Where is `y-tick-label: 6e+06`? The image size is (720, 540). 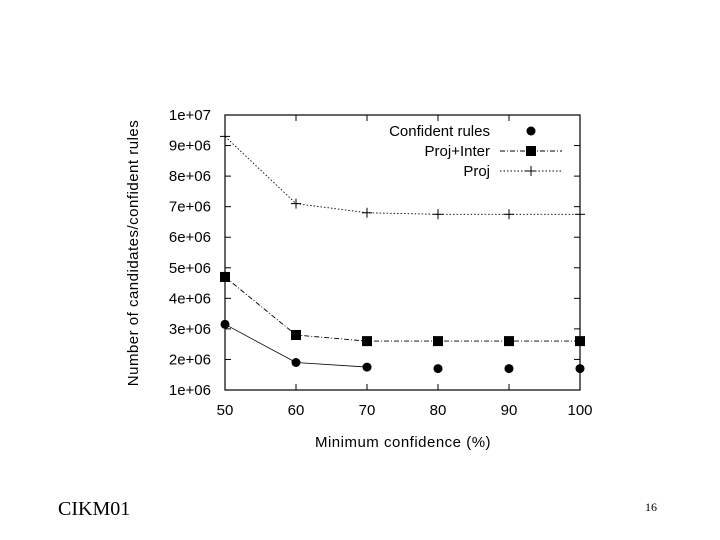
y-tick-label: 6e+06 is located at coordinates (190, 237).